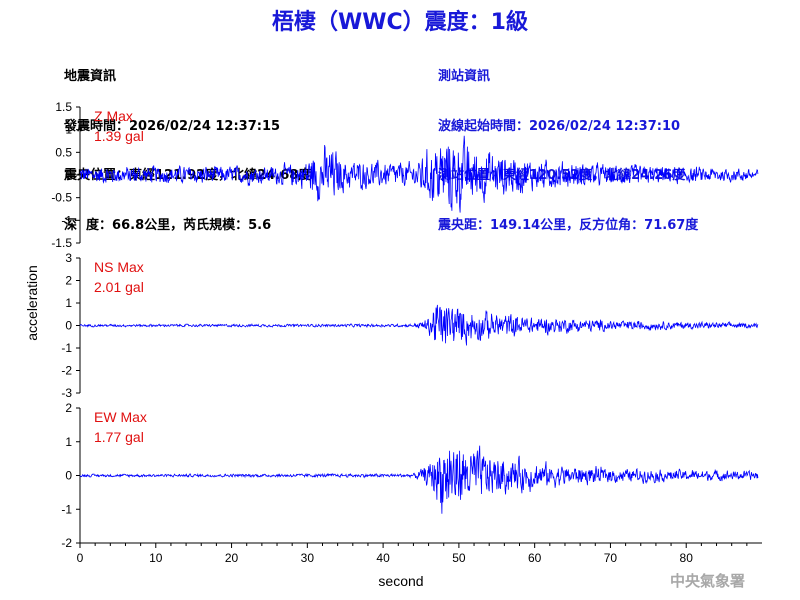  Describe the element at coordinates (559, 126) in the screenshot. I see `wave-start-time: 波線起始時間：2026/02/24 12:37:10` at that location.